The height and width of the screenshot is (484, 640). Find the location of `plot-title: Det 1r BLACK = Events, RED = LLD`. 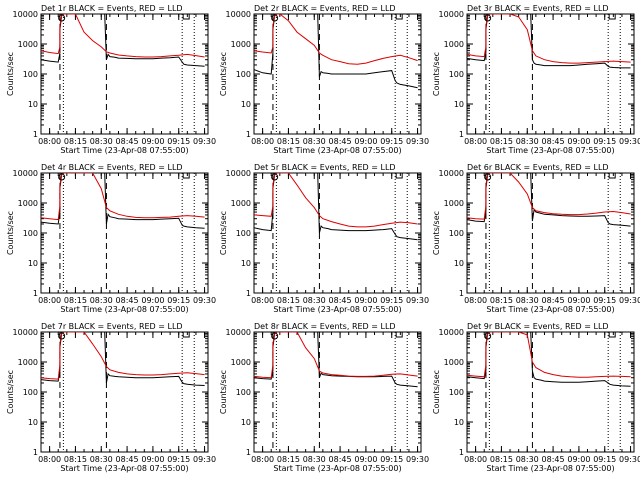

plot-title: Det 1r BLACK = Events, RED = LLD is located at coordinates (112, 8).